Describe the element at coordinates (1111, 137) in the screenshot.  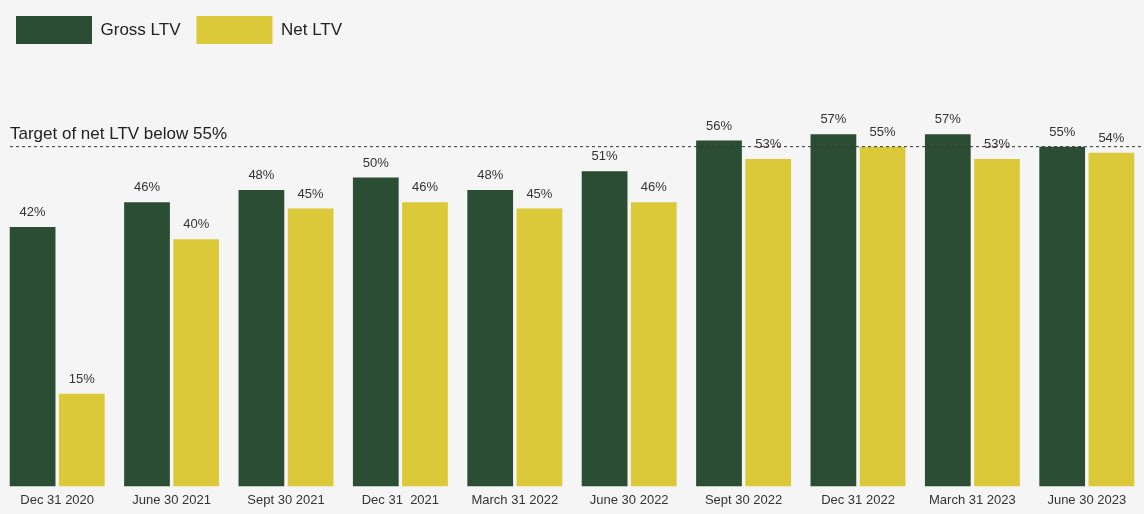
I see `data-label: 54%` at that location.